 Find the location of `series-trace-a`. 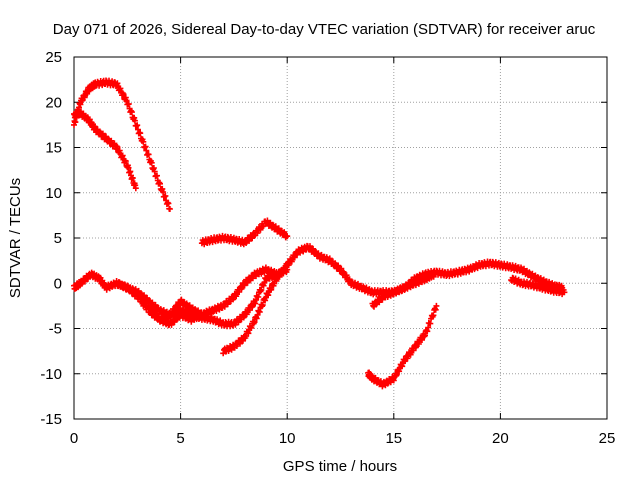

series-trace-a is located at coordinates (122, 144).